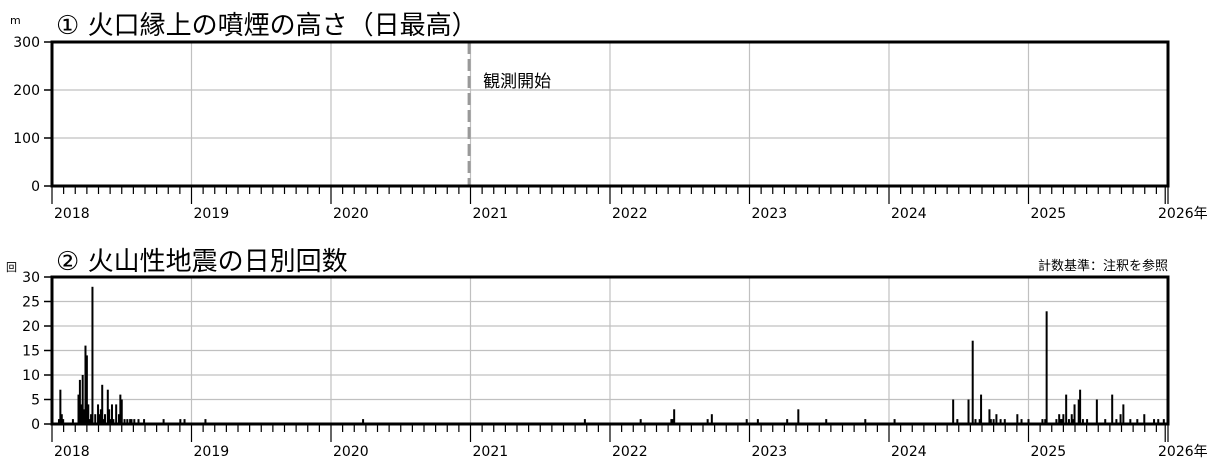 This screenshot has height=459, width=1215. What do you see at coordinates (11, 267) in the screenshot?
I see `earthquake-count-unit: 回` at bounding box center [11, 267].